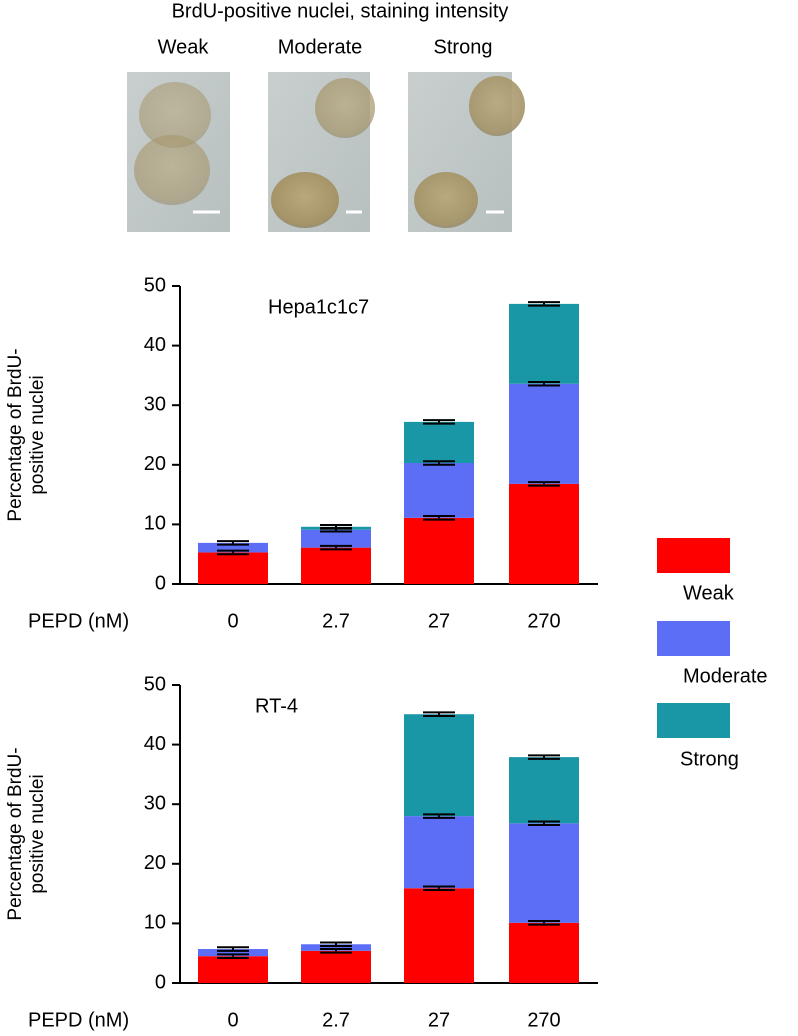 The height and width of the screenshot is (1036, 798). I want to click on legend-label: Moderate, so click(725, 676).